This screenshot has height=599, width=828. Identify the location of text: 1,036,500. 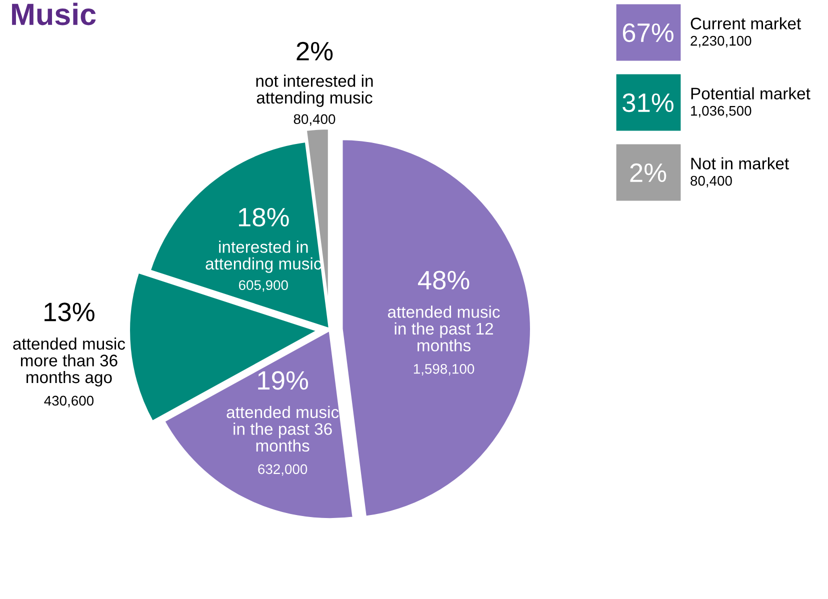
(721, 112).